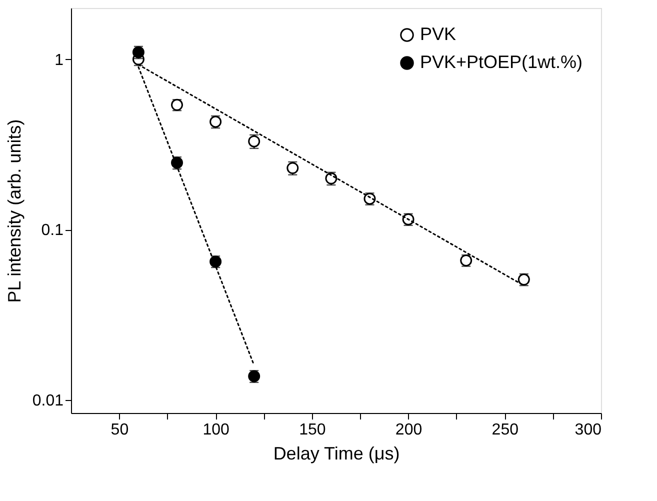  Describe the element at coordinates (48, 401) in the screenshot. I see `y-tick-label: 0.01` at that location.